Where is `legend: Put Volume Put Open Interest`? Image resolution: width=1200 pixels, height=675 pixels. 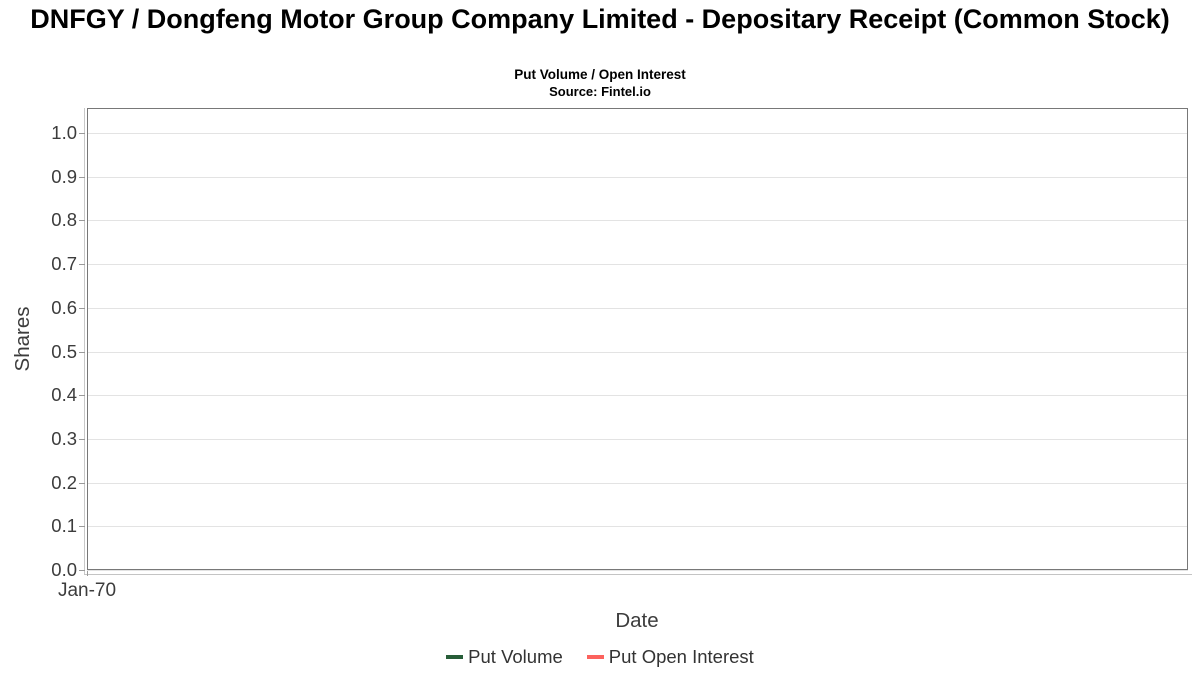
legend: Put Volume Put Open Interest is located at coordinates (600, 657).